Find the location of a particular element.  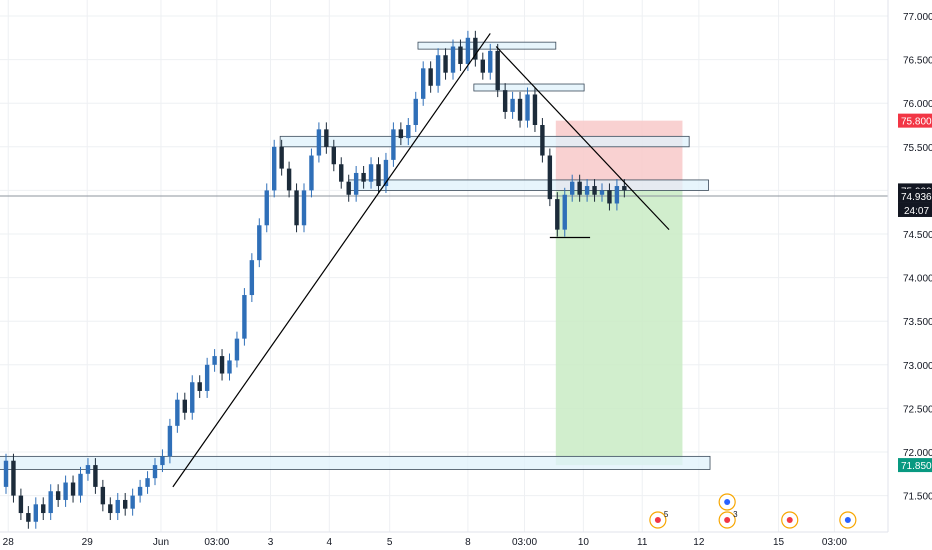

time-axis: 28 29 Jun 03:00 3 4 5 8 03:00 10 11 12 15 03:00 is located at coordinates (444, 539).